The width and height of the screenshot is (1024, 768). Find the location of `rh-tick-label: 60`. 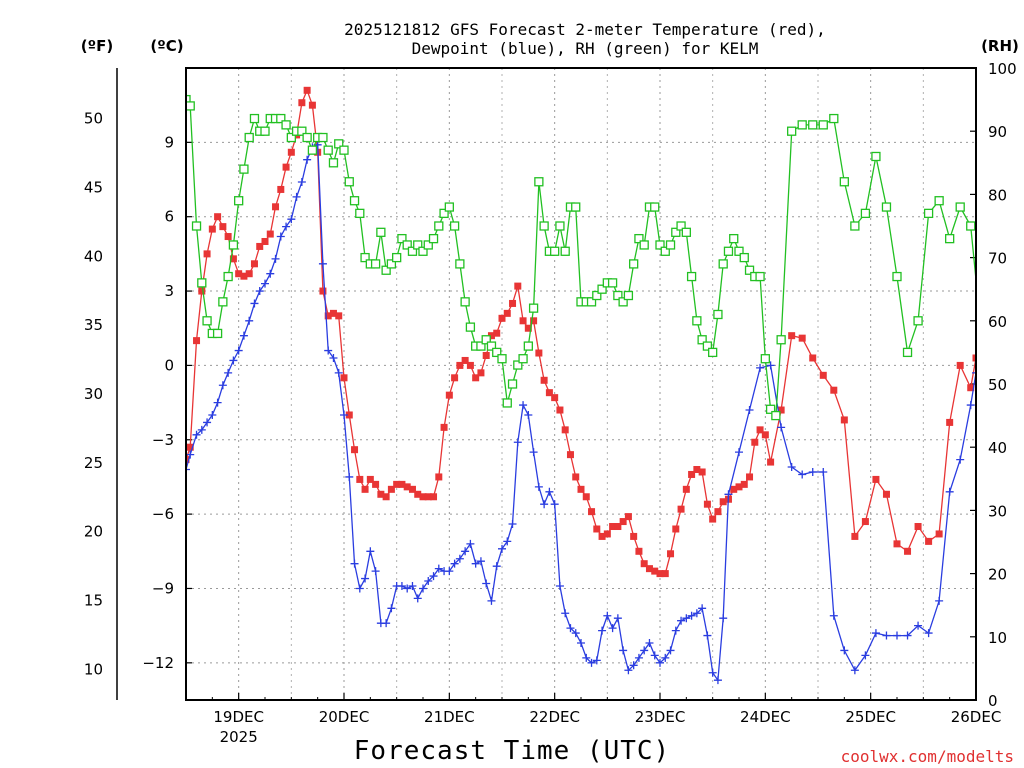

rh-tick-label: 60 is located at coordinates (997, 322).